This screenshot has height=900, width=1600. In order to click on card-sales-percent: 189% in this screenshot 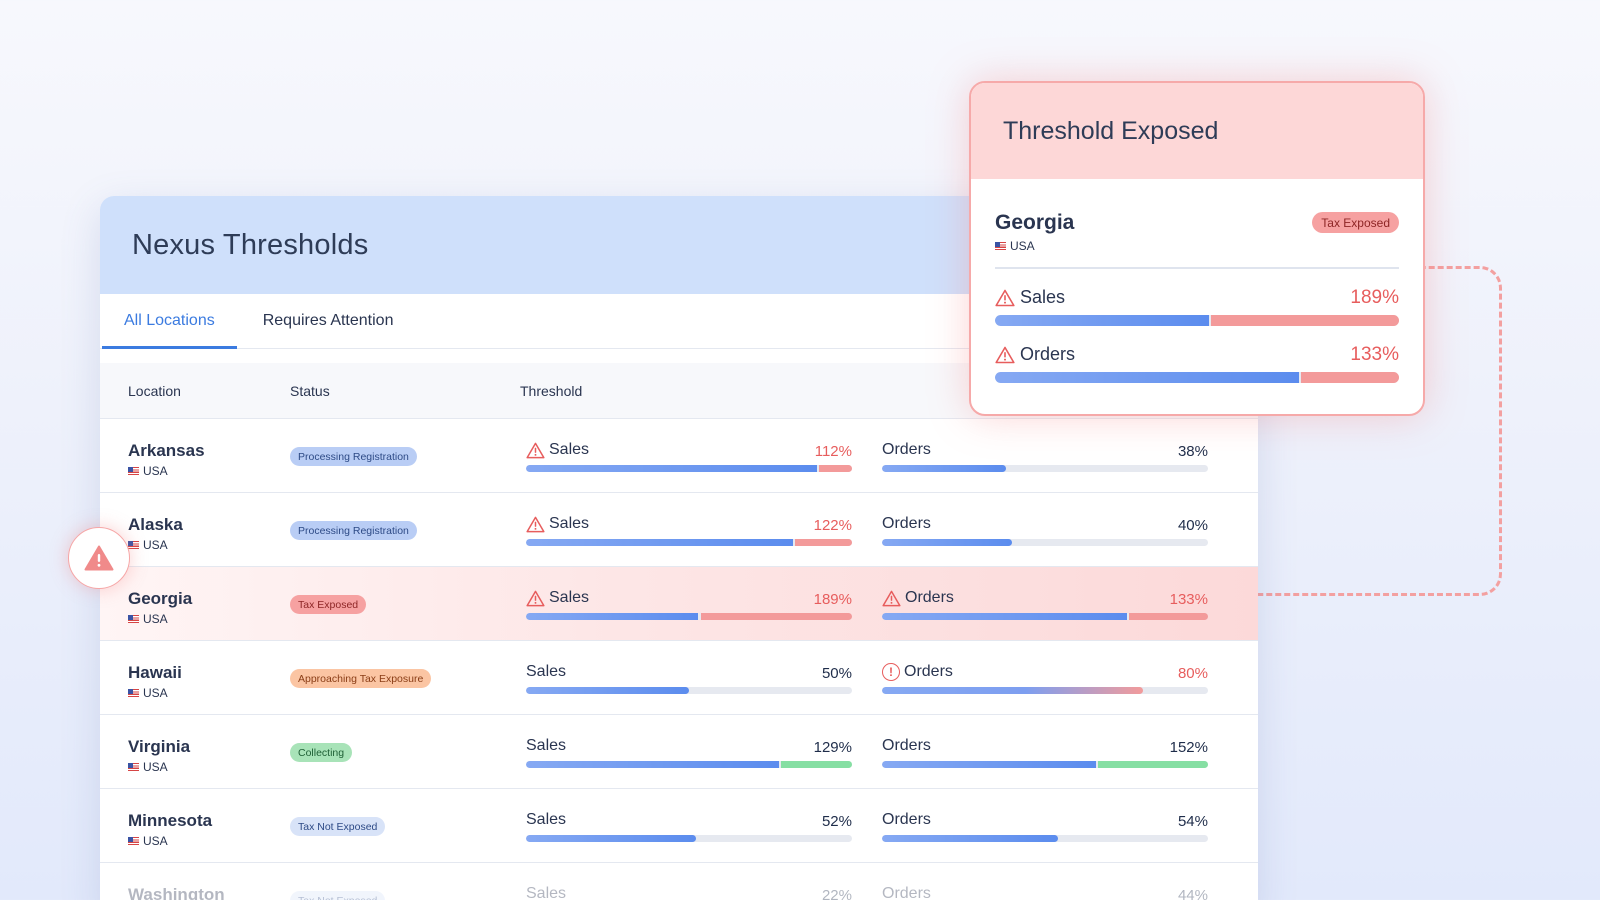, I will do `click(1374, 297)`.